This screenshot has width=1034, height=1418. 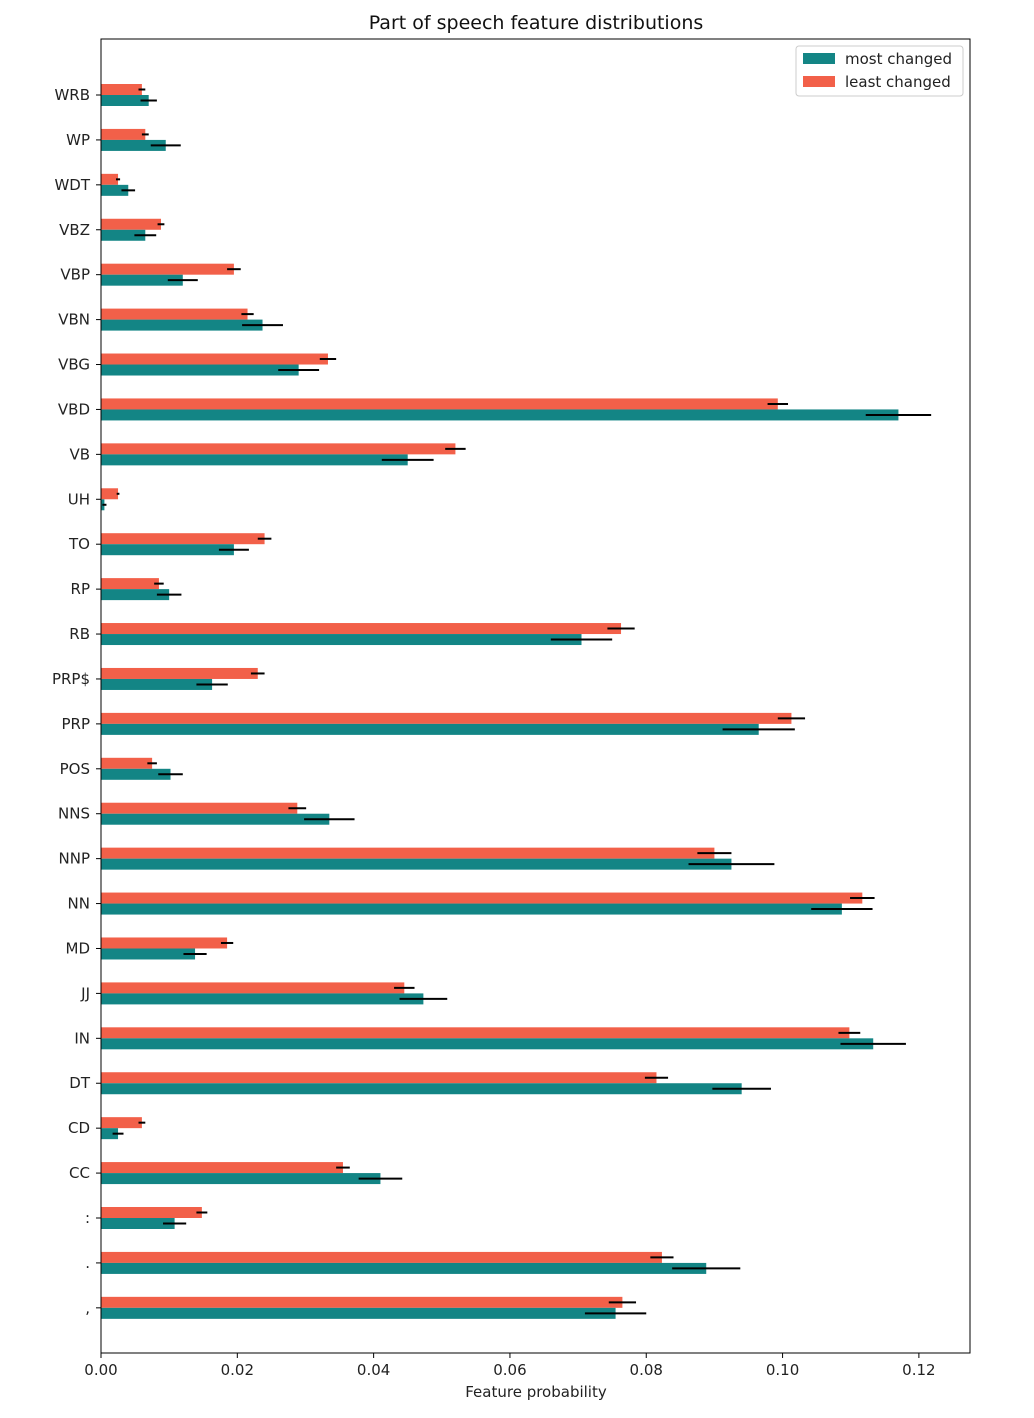 What do you see at coordinates (536, 1392) in the screenshot?
I see `x-axis-label: Feature probability` at bounding box center [536, 1392].